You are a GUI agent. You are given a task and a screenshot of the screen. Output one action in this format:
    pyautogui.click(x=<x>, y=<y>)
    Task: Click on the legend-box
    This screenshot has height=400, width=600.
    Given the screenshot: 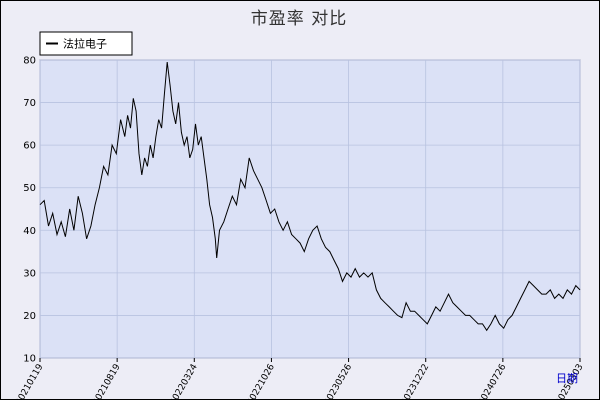 What is the action you would take?
    pyautogui.click(x=86, y=43)
    